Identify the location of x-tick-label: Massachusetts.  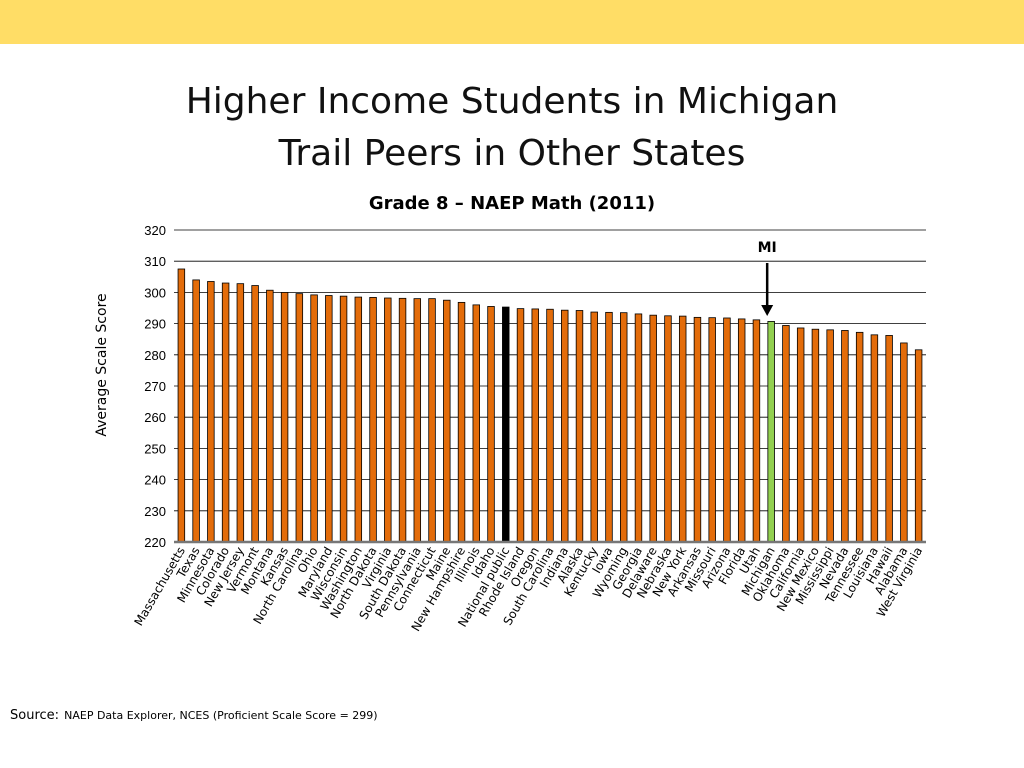
(160, 587).